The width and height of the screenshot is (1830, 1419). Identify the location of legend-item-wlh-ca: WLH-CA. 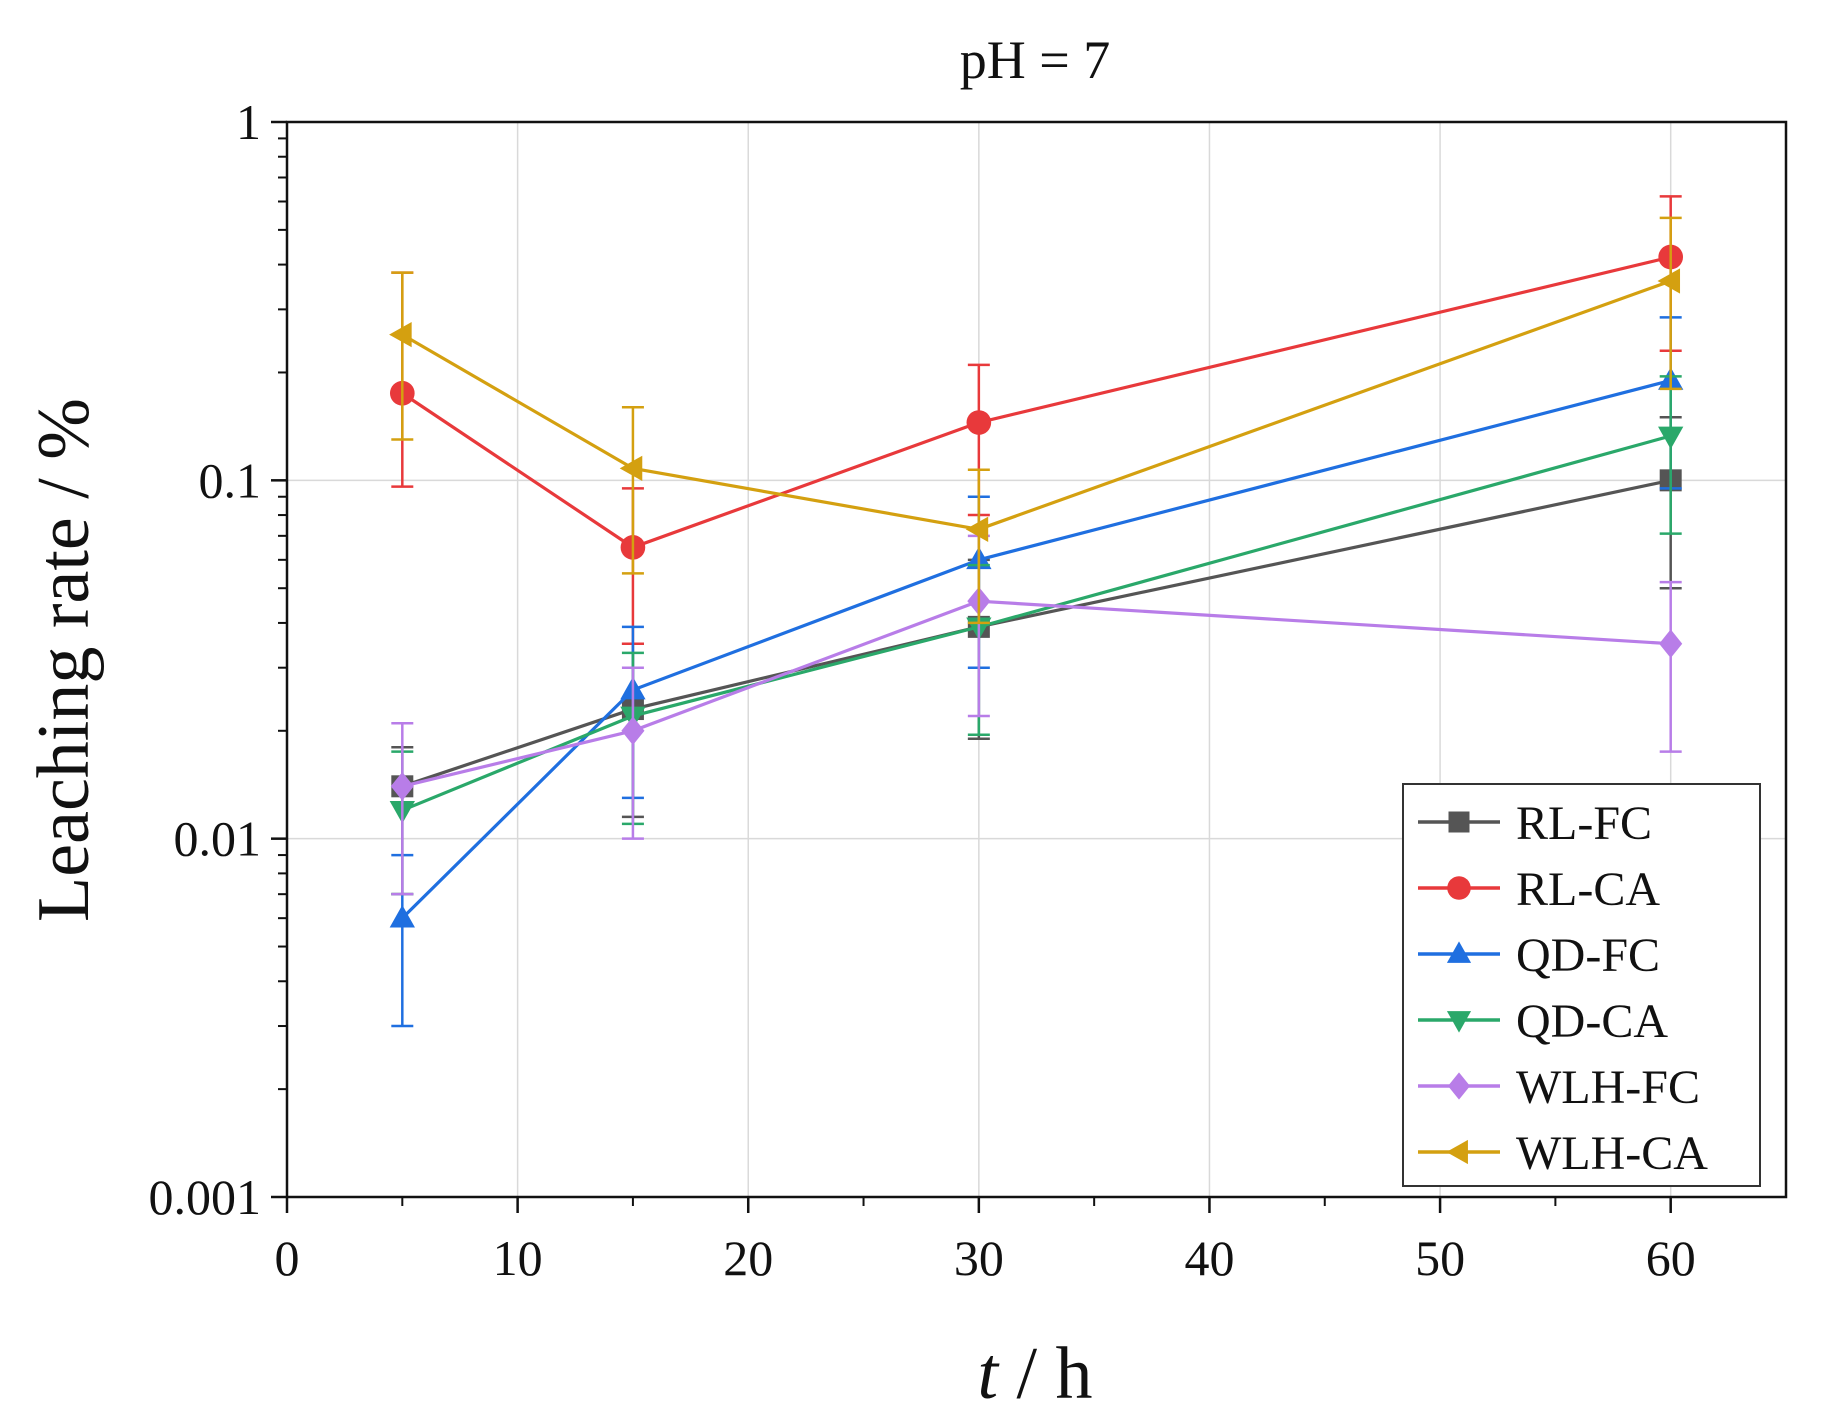
(1563, 1153).